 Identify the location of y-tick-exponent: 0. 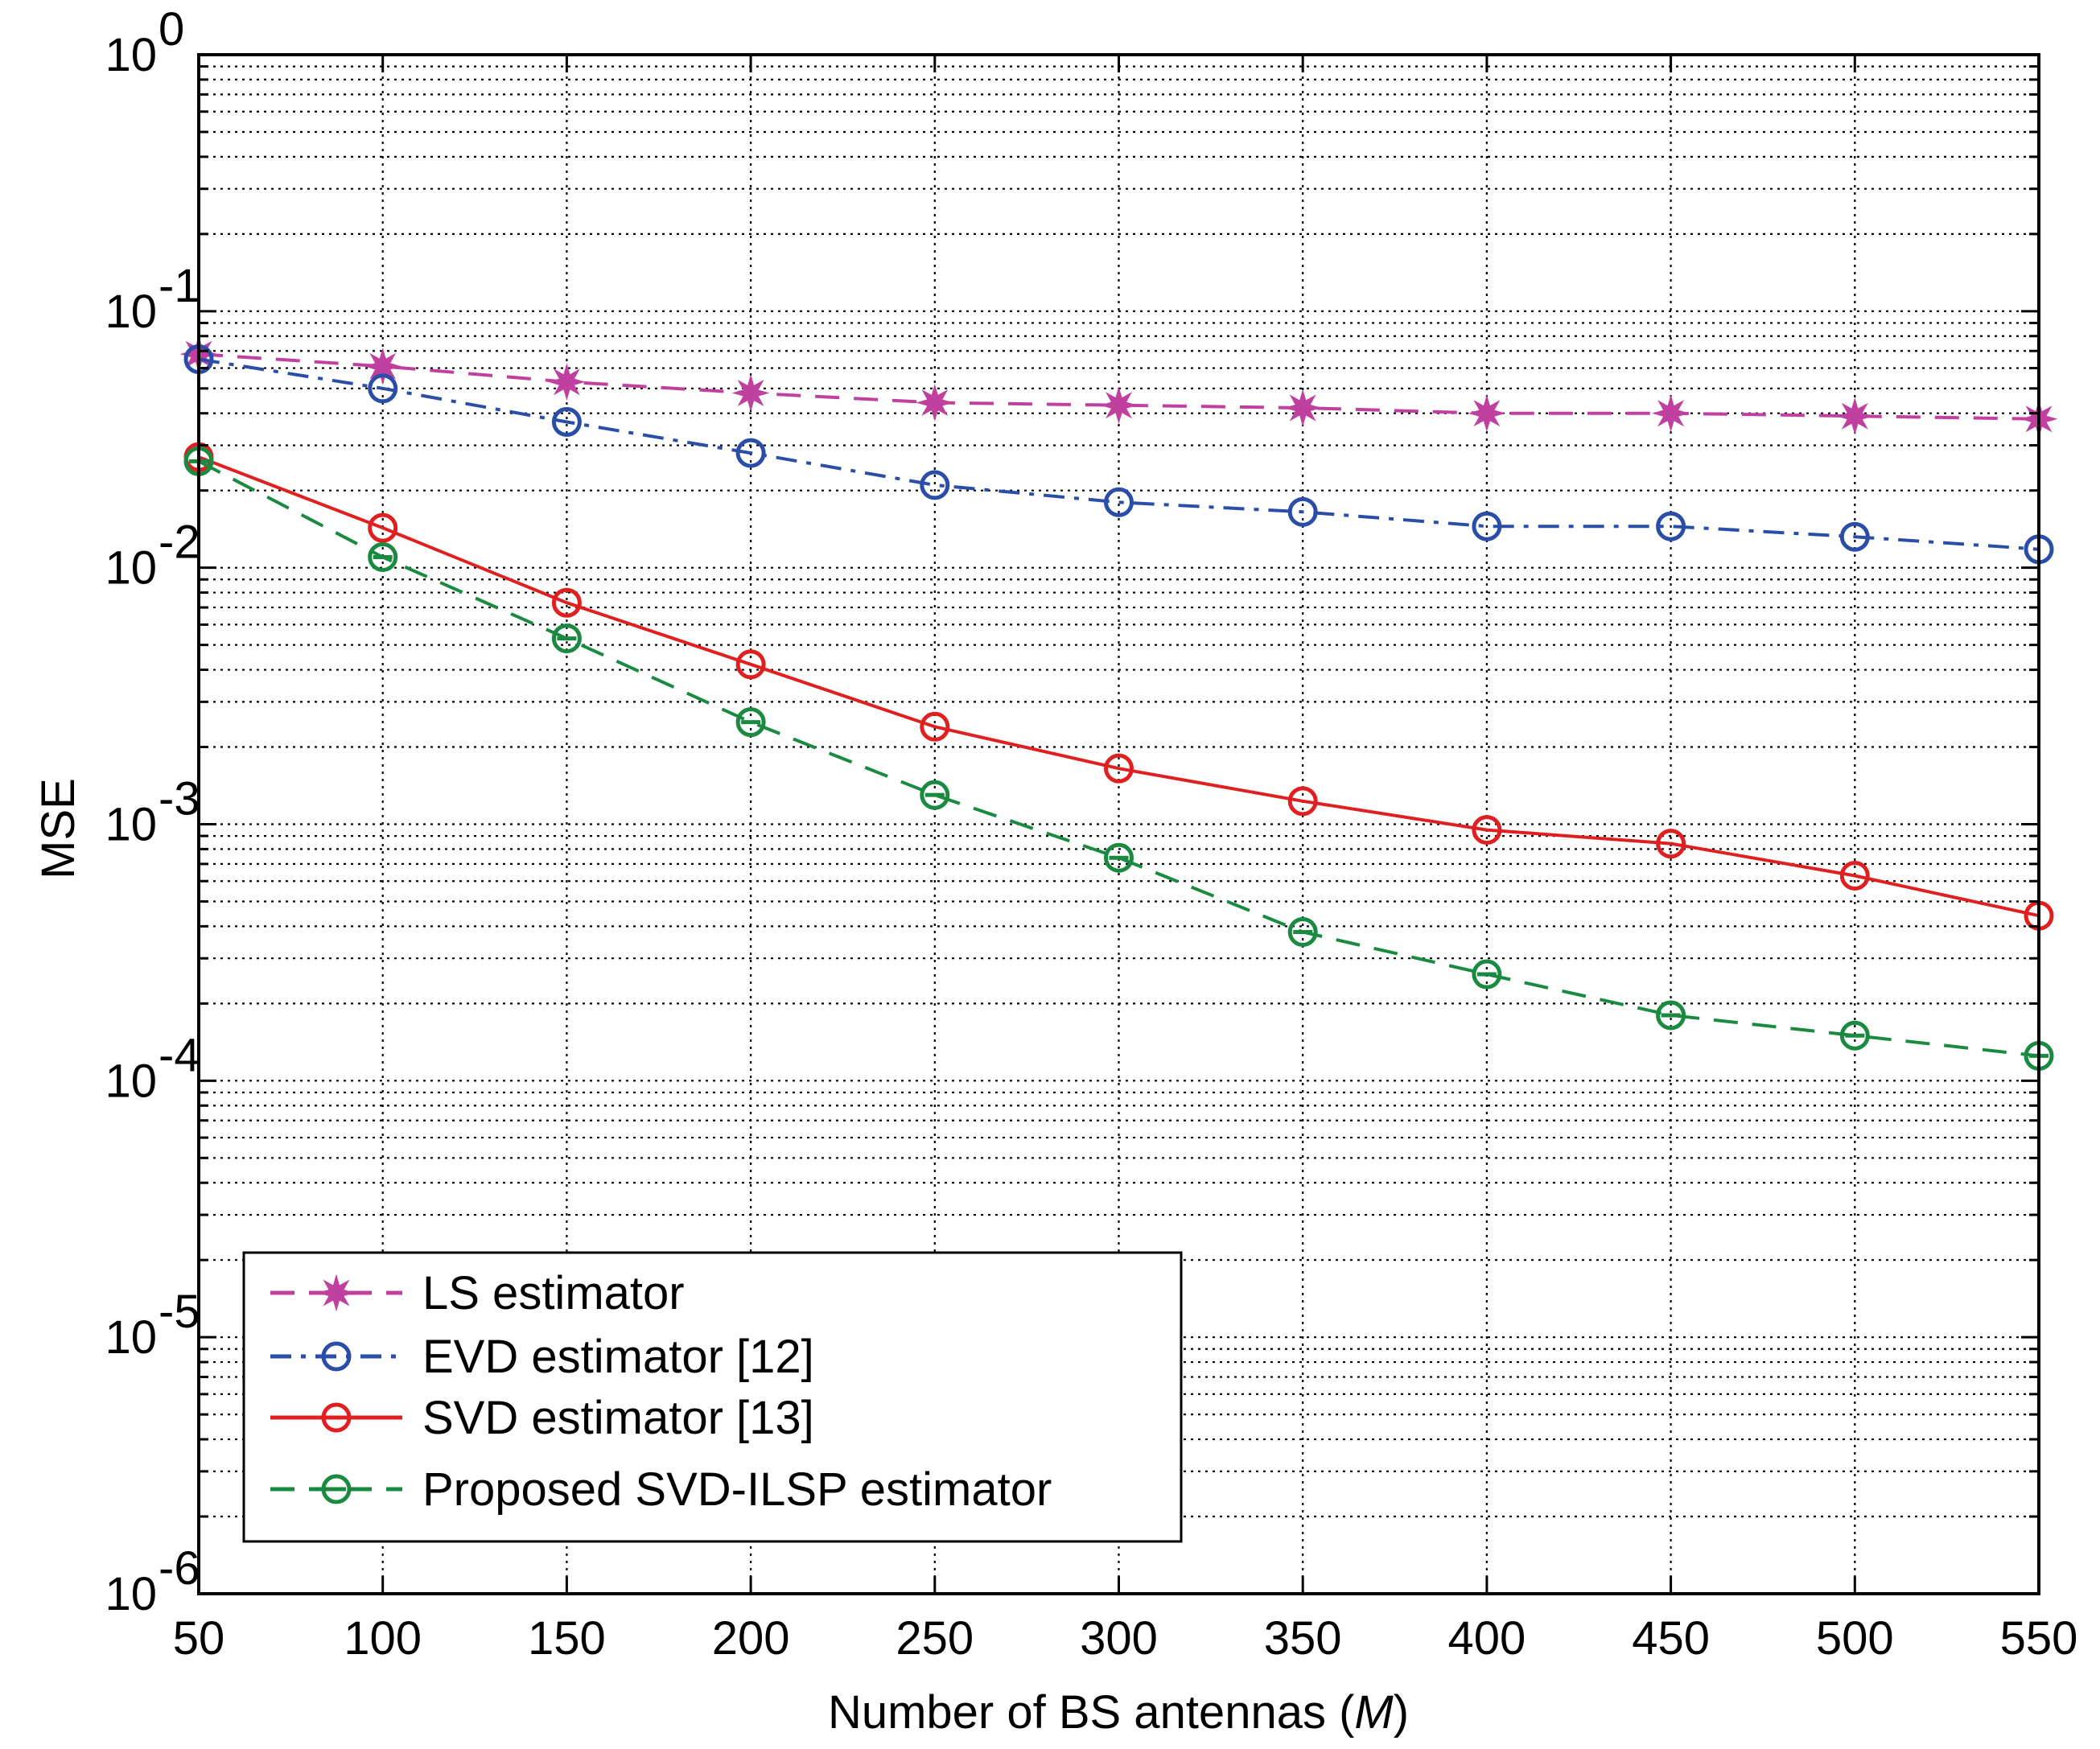
(171, 29).